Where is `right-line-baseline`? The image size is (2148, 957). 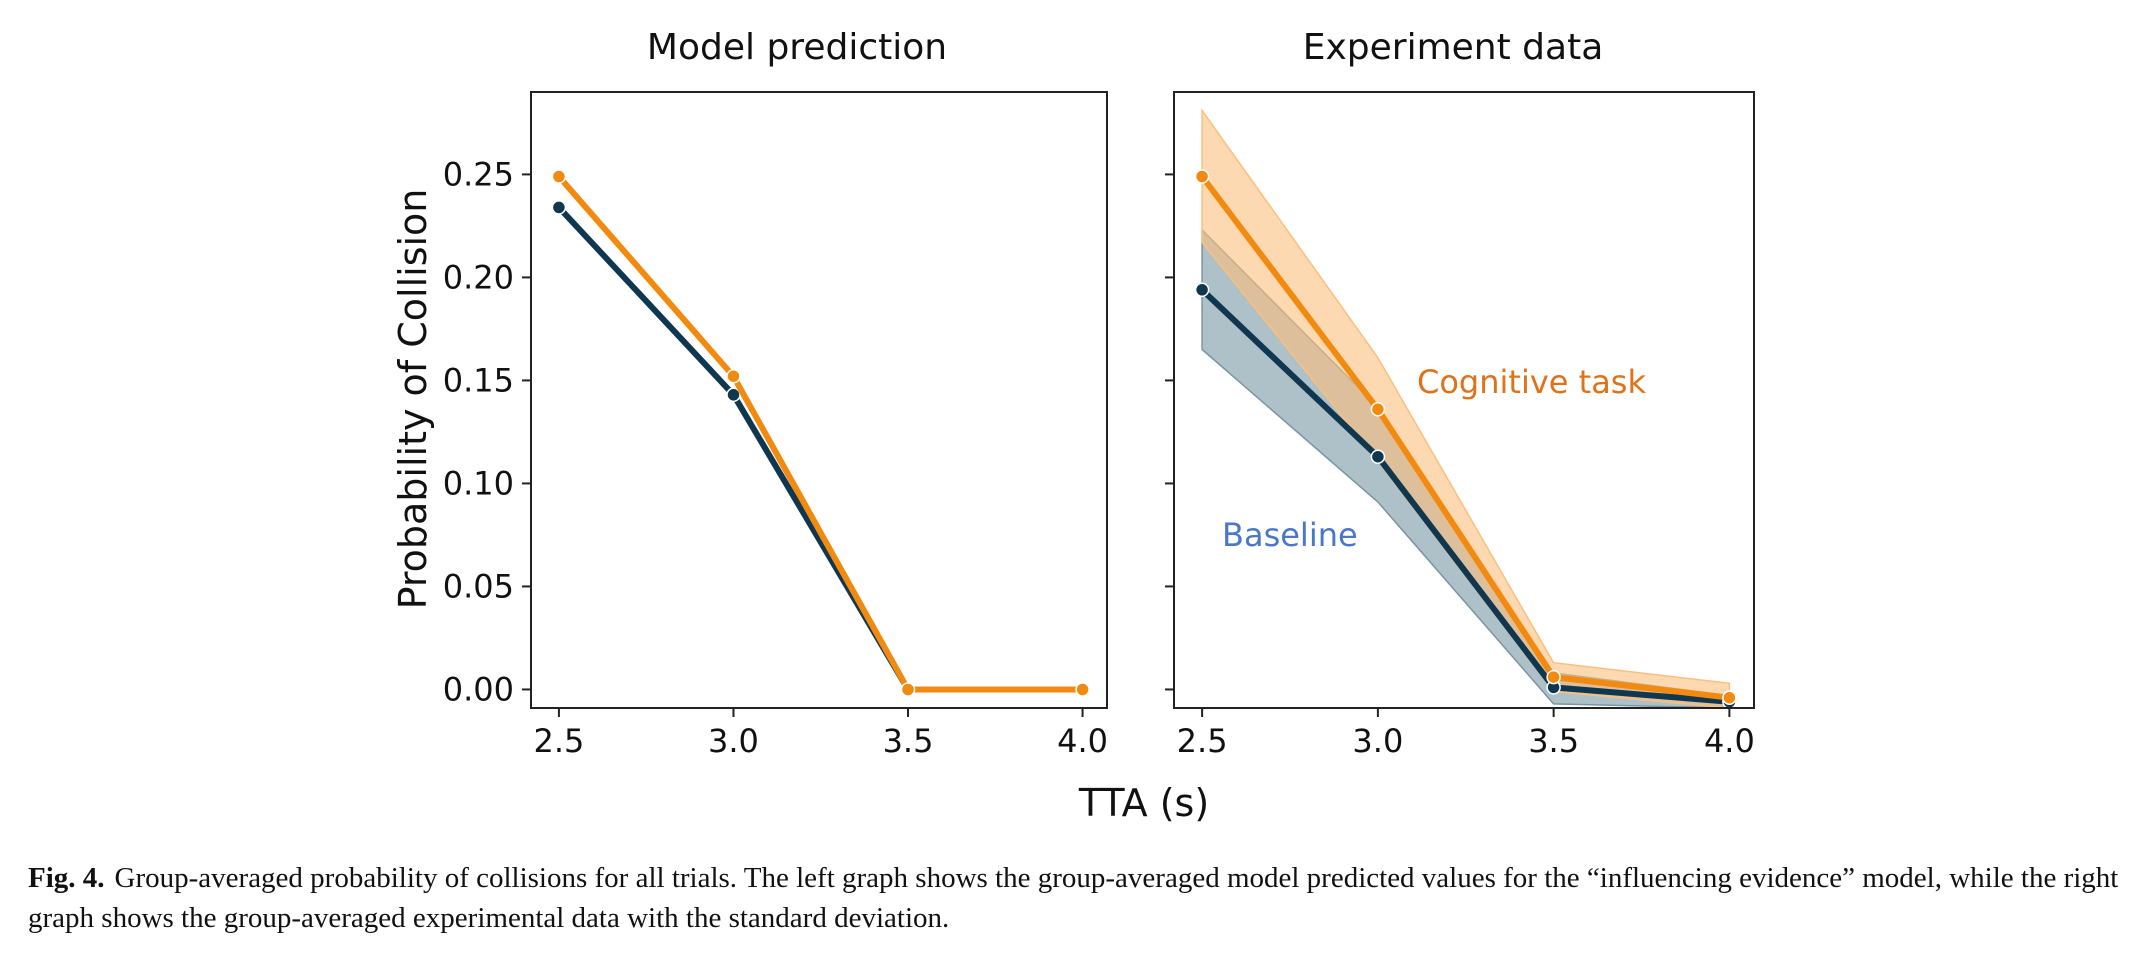 right-line-baseline is located at coordinates (1466, 495).